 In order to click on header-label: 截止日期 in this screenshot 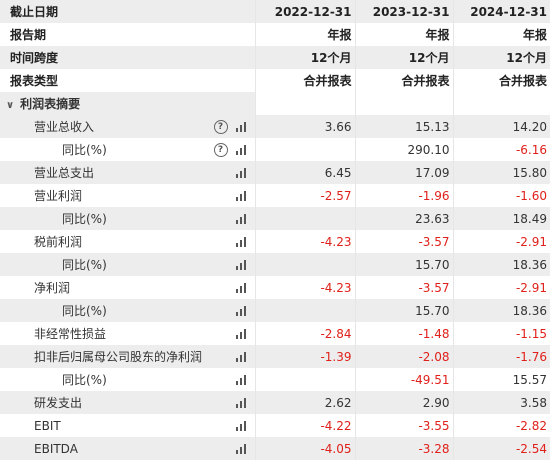, I will do `click(127, 11)`.